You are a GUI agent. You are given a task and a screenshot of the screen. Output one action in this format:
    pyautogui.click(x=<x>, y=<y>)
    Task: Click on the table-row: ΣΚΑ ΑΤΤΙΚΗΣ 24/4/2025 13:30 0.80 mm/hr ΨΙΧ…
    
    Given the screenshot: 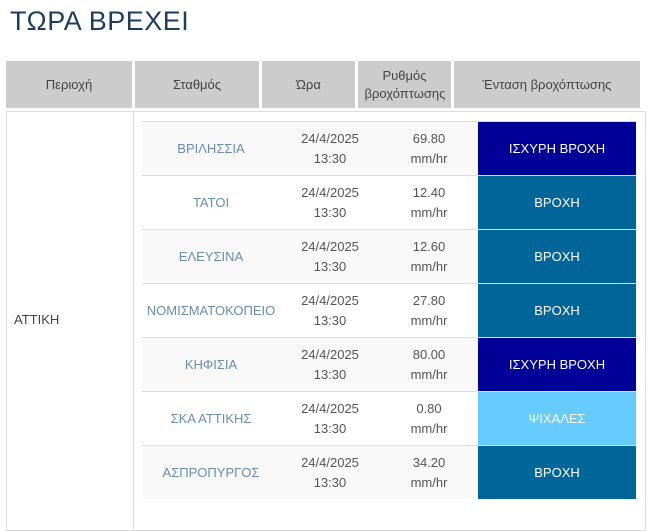 What is the action you would take?
    pyautogui.click(x=389, y=418)
    